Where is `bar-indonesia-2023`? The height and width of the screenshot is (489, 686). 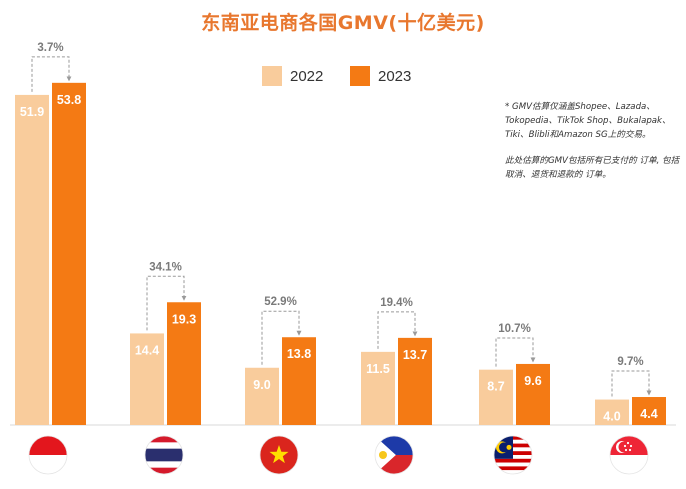 bar-indonesia-2023 is located at coordinates (69, 253).